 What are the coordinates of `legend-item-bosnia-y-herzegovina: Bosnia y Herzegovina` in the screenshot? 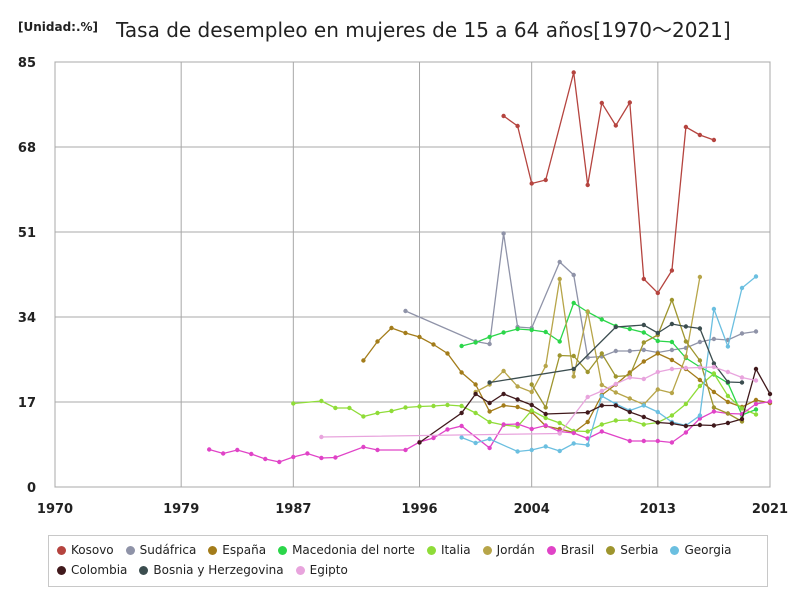 It's located at (211, 570).